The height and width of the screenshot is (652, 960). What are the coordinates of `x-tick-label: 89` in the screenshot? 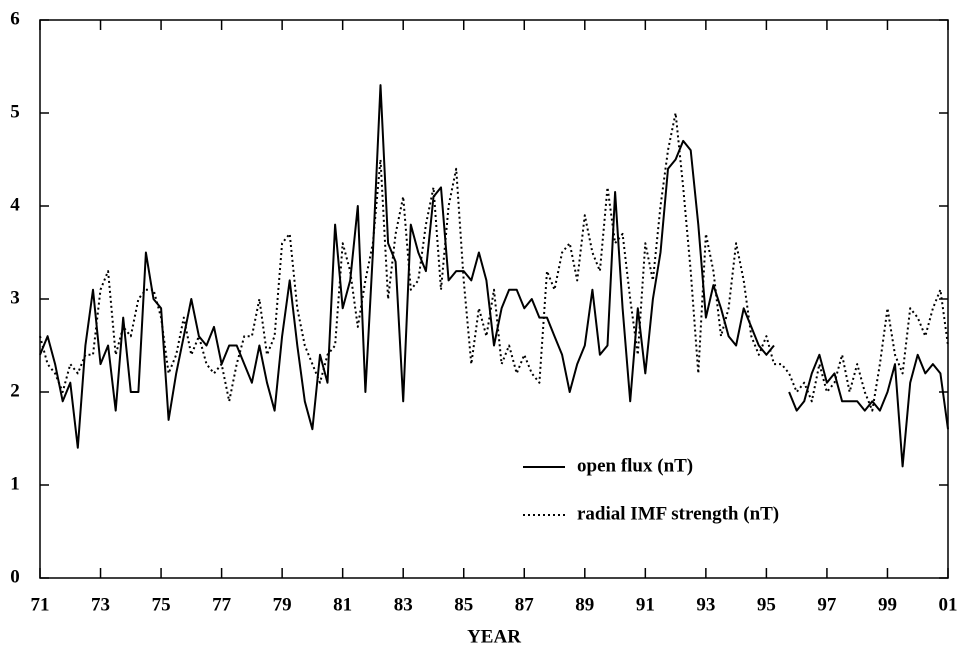 It's located at (584, 604).